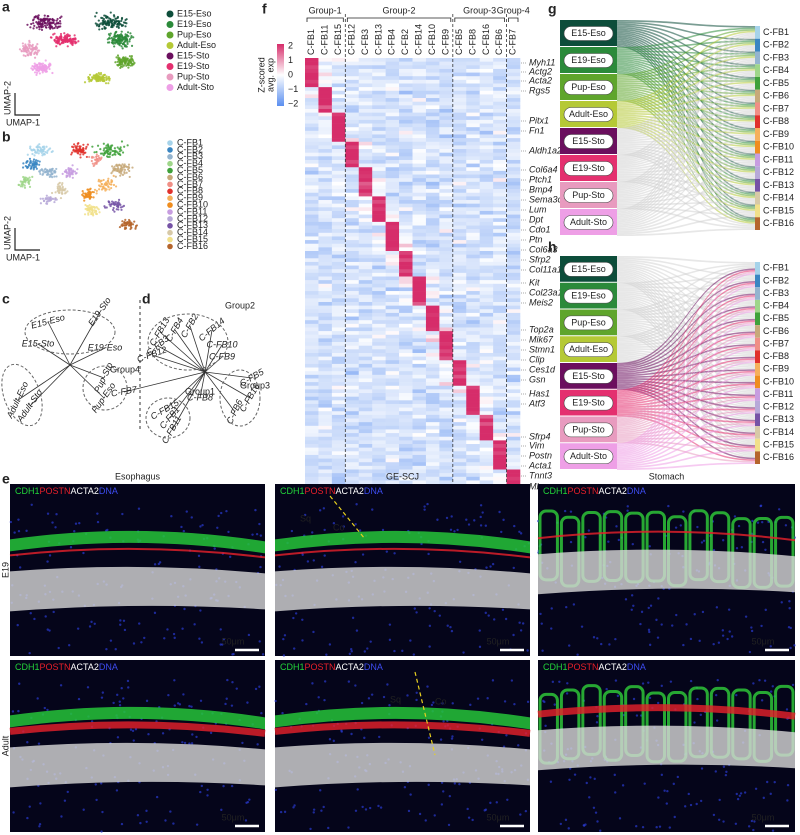 Image resolution: width=800 pixels, height=835 pixels. I want to click on column-label: C-FB12, so click(351, 39).